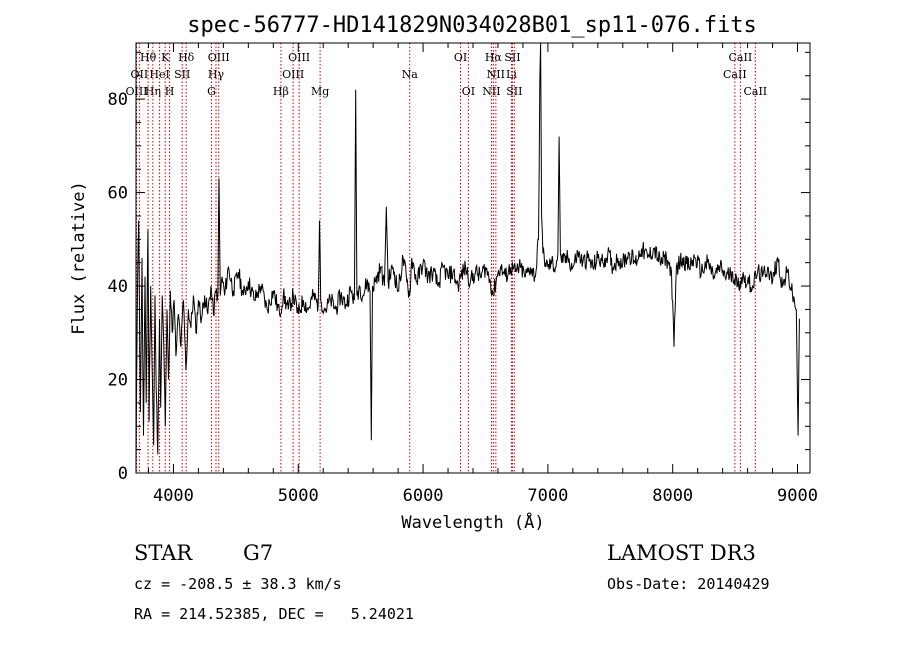  I want to click on x-tick-label: 6000, so click(423, 496).